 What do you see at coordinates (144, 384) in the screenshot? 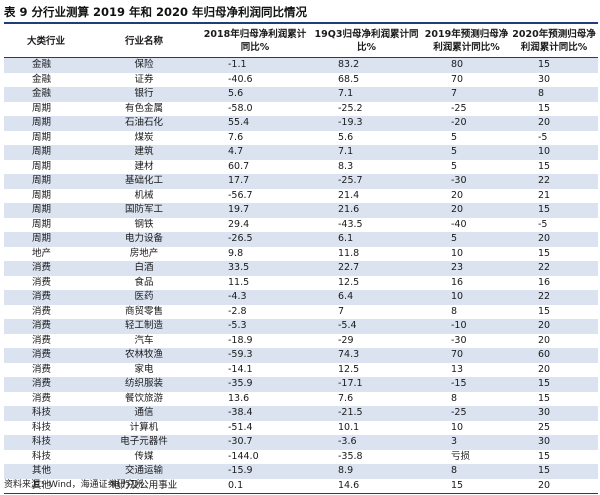
I see `cell-industry: 纺织服装` at bounding box center [144, 384].